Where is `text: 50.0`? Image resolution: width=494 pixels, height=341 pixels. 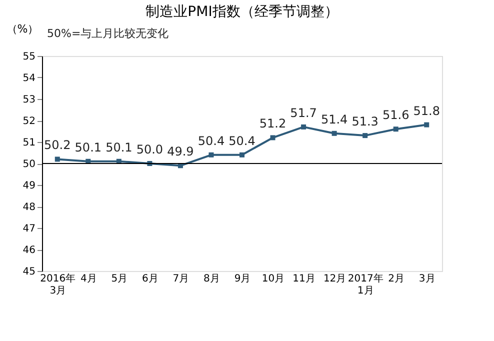 text: 50.0 is located at coordinates (150, 149).